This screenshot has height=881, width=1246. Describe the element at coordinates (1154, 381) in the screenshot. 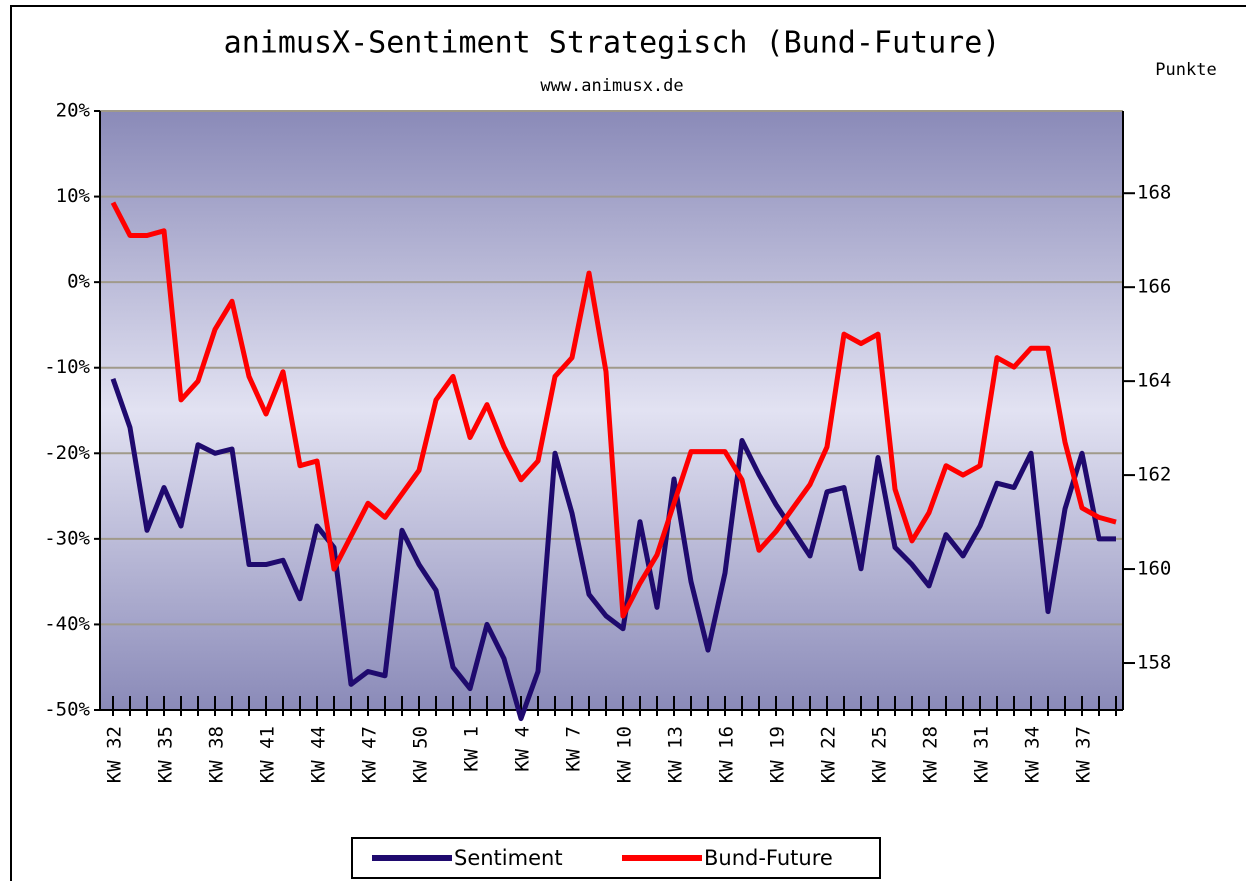

I see `y2-tick-label: 164` at that location.